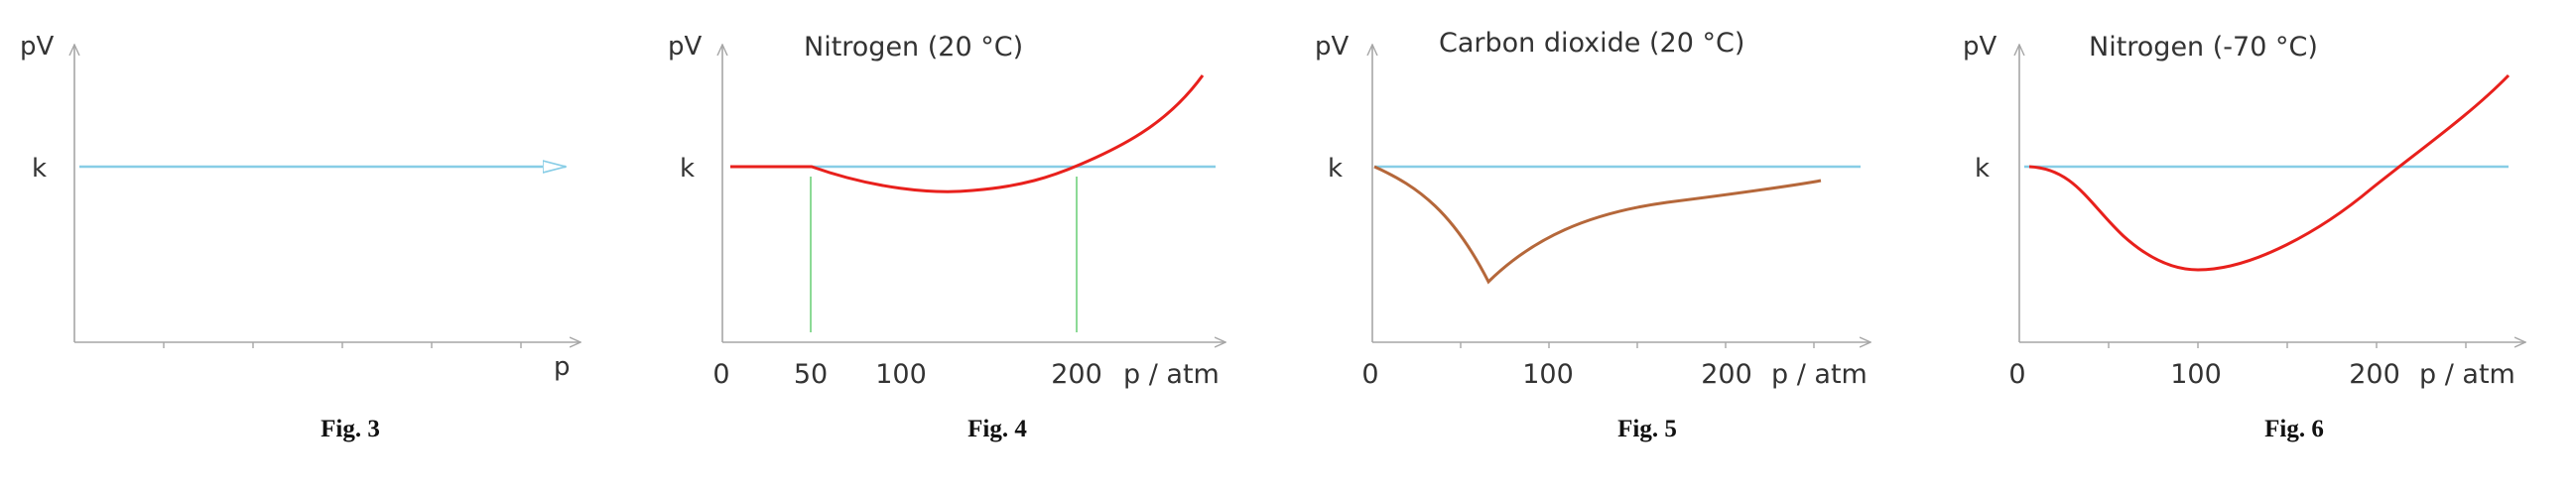 Image resolution: width=2576 pixels, height=497 pixels. Describe the element at coordinates (1592, 43) in the screenshot. I see `chart-title: Carbon dioxide (20 °C)` at that location.